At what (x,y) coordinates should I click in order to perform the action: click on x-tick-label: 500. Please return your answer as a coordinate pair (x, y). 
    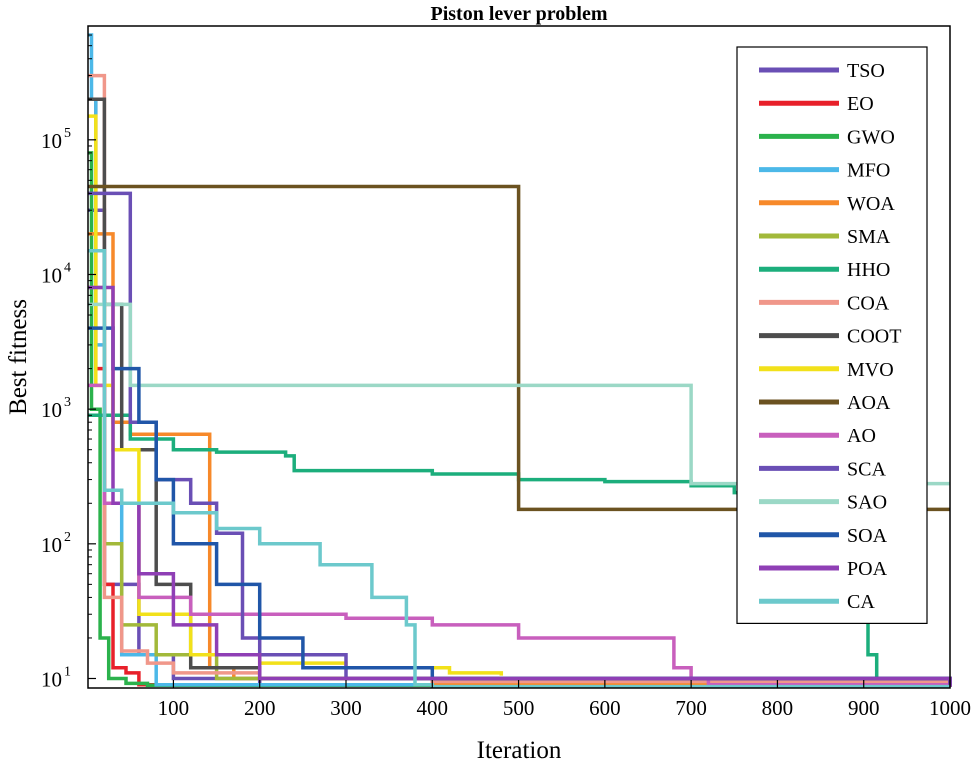
    Looking at the image, I should click on (519, 708).